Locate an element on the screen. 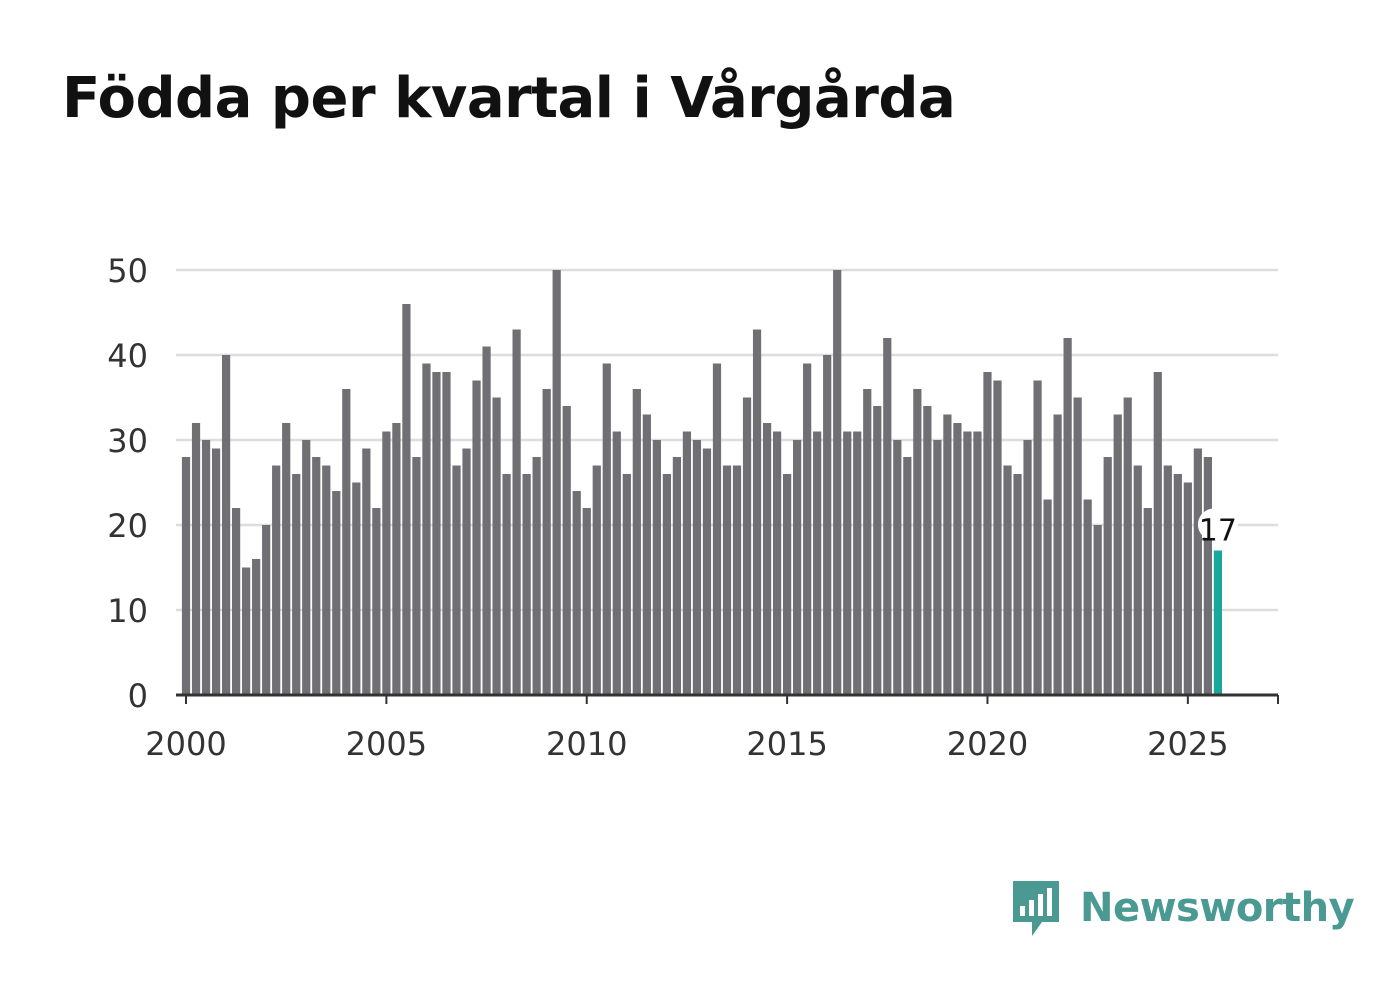  x-tick-label: 2025 is located at coordinates (1187, 744).